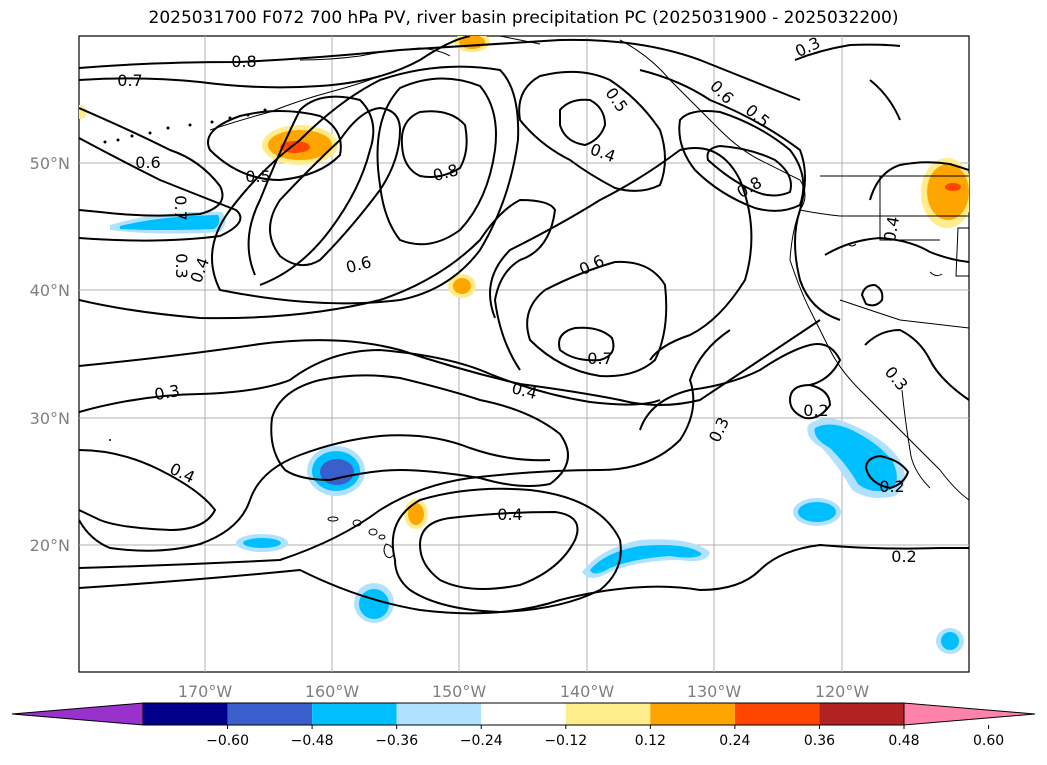 This screenshot has width=1047, height=765. What do you see at coordinates (227, 741) in the screenshot?
I see `colorbar-tick-label: −0.60` at bounding box center [227, 741].